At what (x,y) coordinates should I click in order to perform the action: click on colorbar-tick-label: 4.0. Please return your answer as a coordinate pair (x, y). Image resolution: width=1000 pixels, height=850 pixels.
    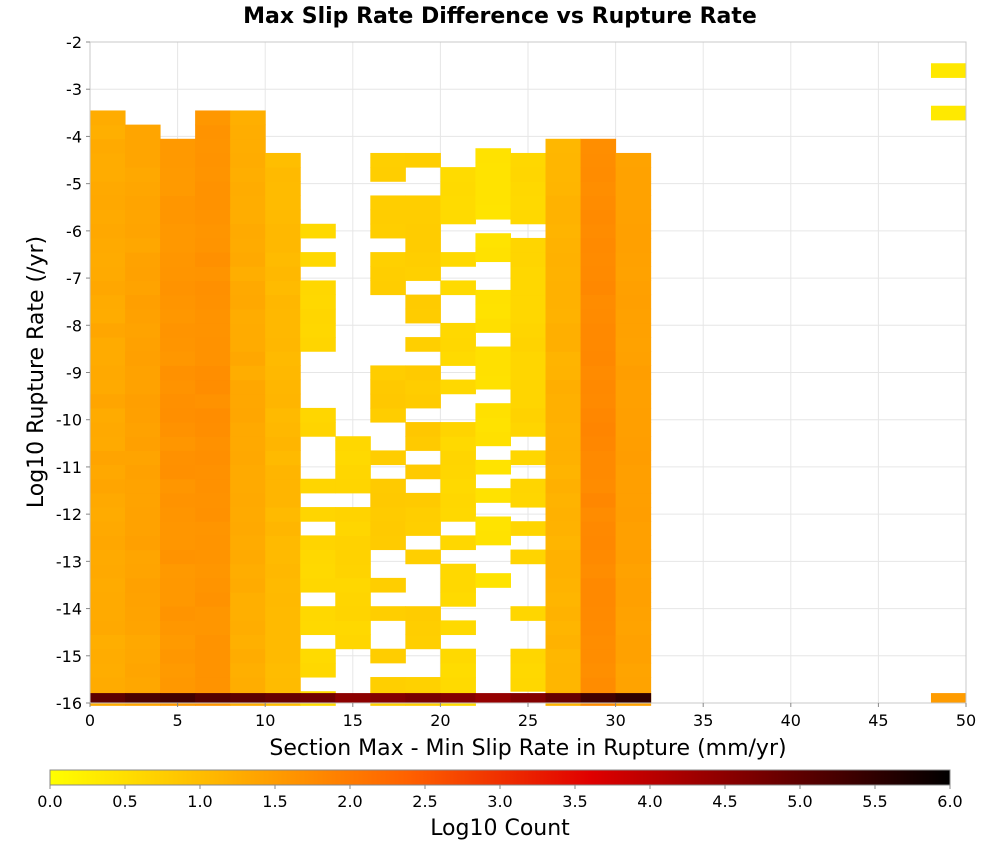
    Looking at the image, I should click on (649, 801).